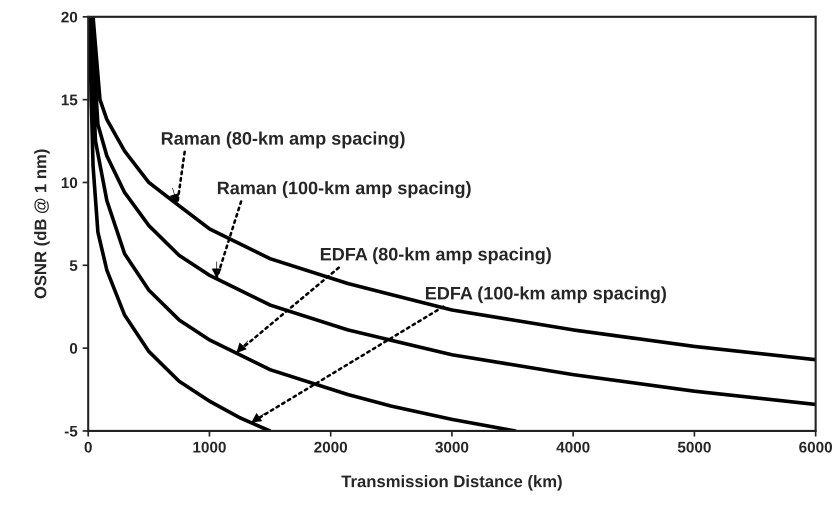 The image size is (840, 510). Describe the element at coordinates (451, 447) in the screenshot. I see `x-tick-label: 3000` at that location.